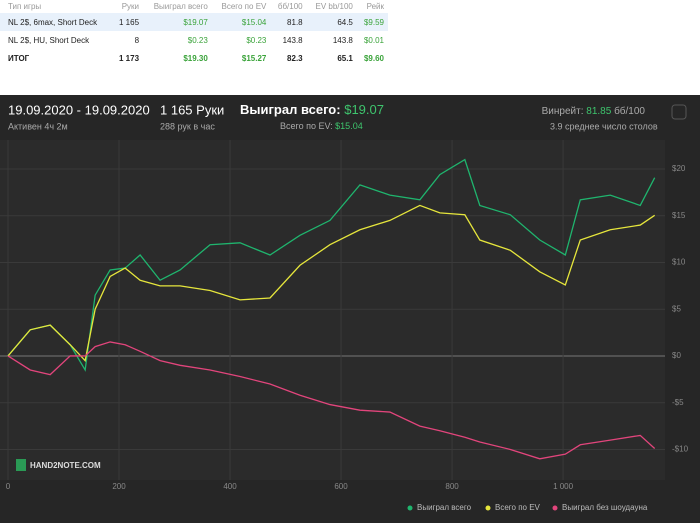  Describe the element at coordinates (676, 355) in the screenshot. I see `y-tick-label: $0` at that location.